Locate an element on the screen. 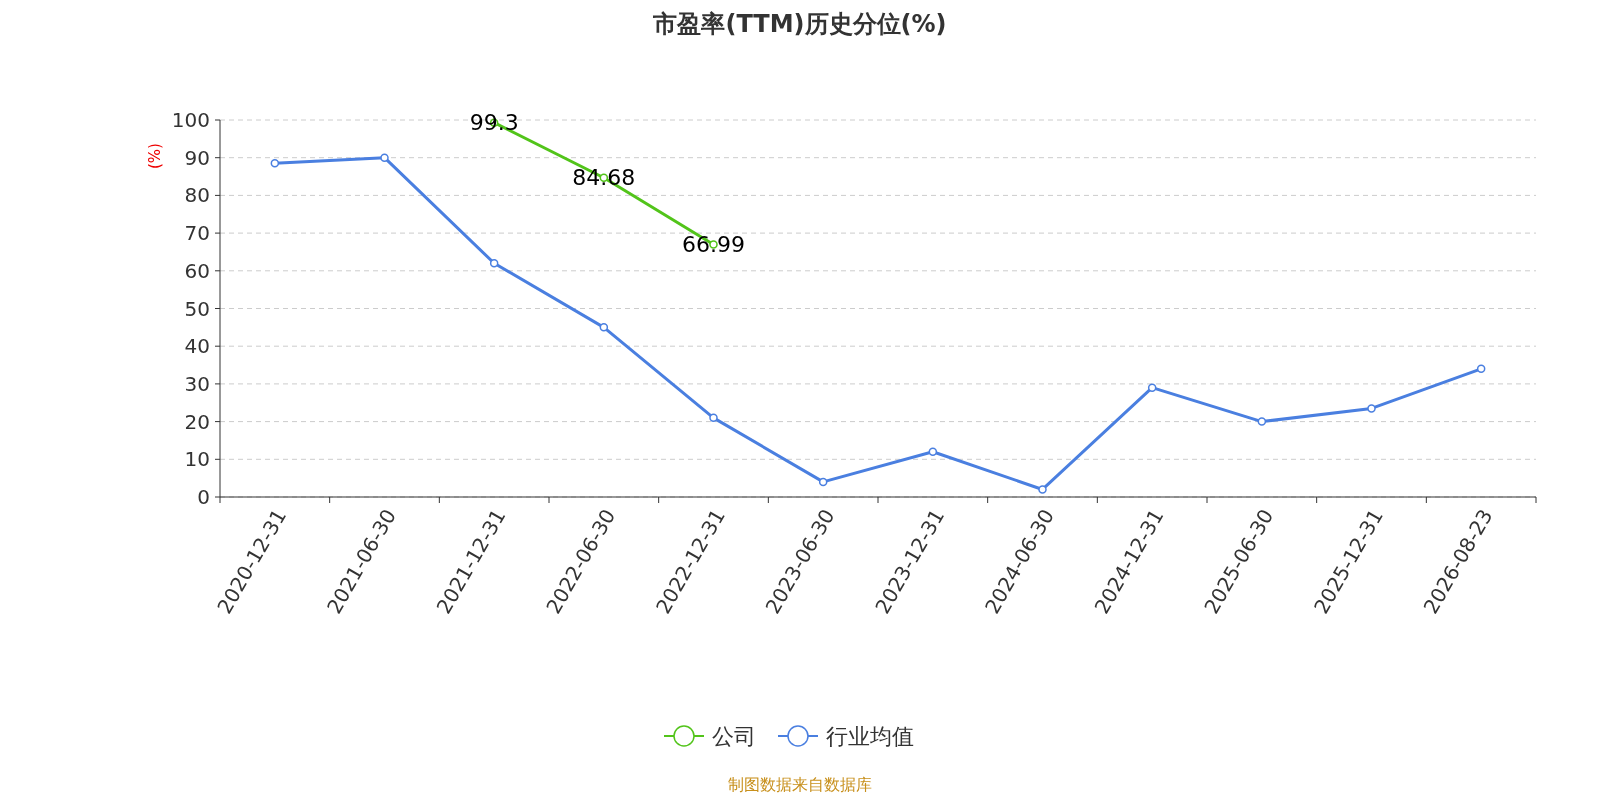  y-tick-label: 90 is located at coordinates (197, 157).